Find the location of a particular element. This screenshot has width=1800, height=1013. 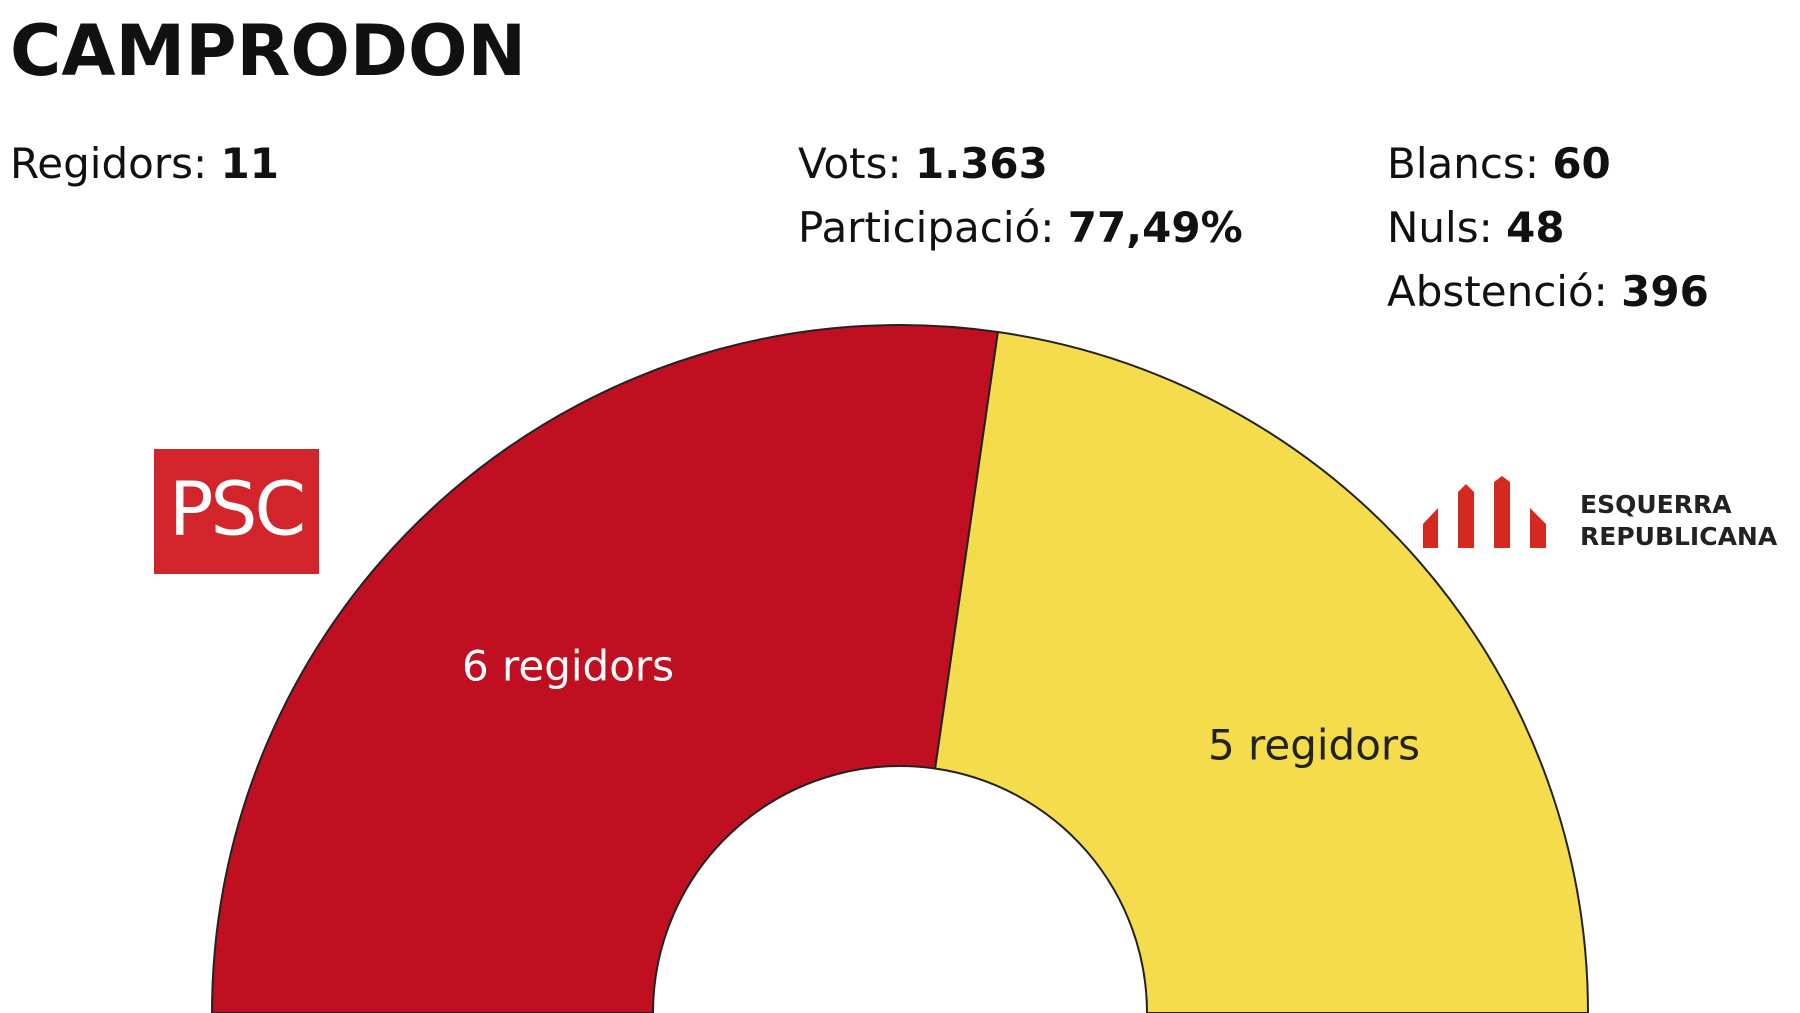

stat-value: 48 is located at coordinates (1535, 227).